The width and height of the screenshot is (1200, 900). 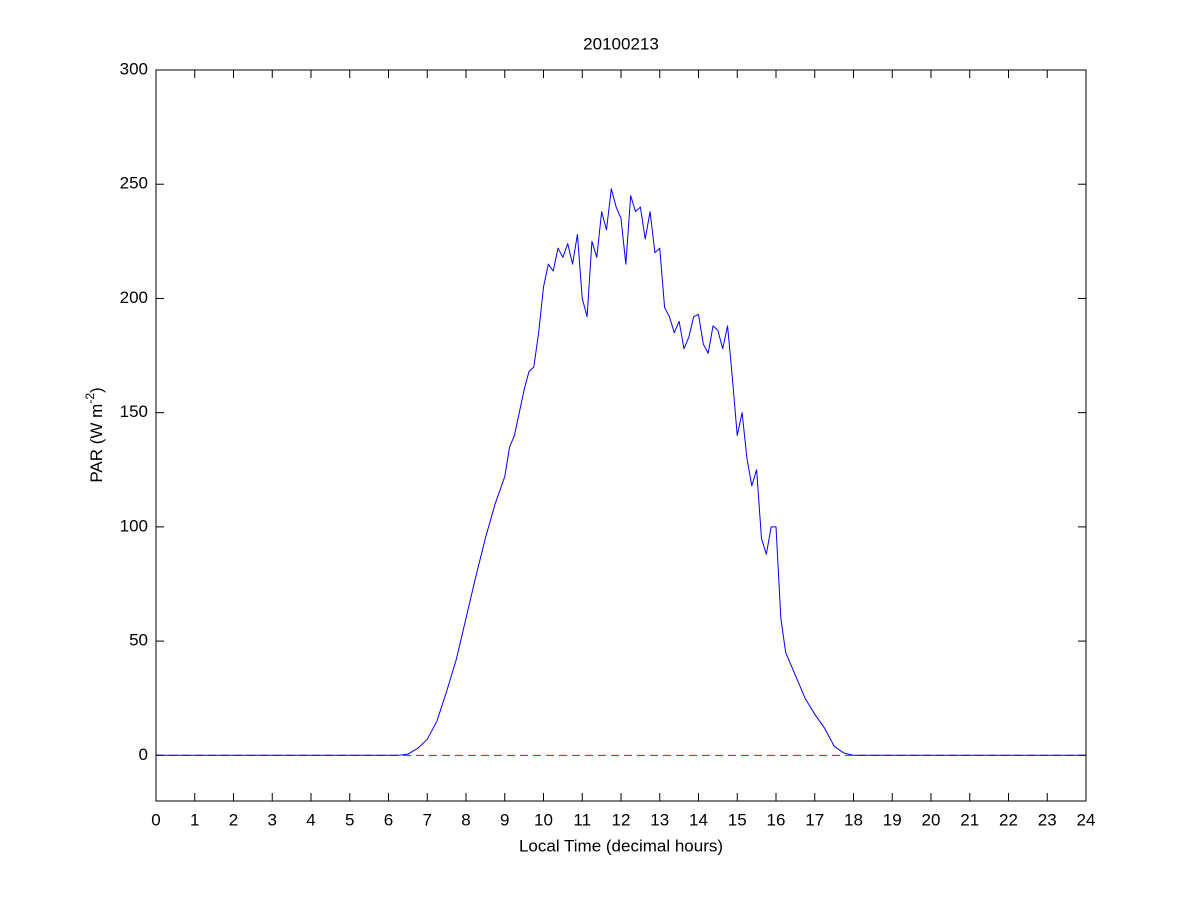 What do you see at coordinates (96, 443) in the screenshot?
I see `y-label-text: PAR (W m` at bounding box center [96, 443].